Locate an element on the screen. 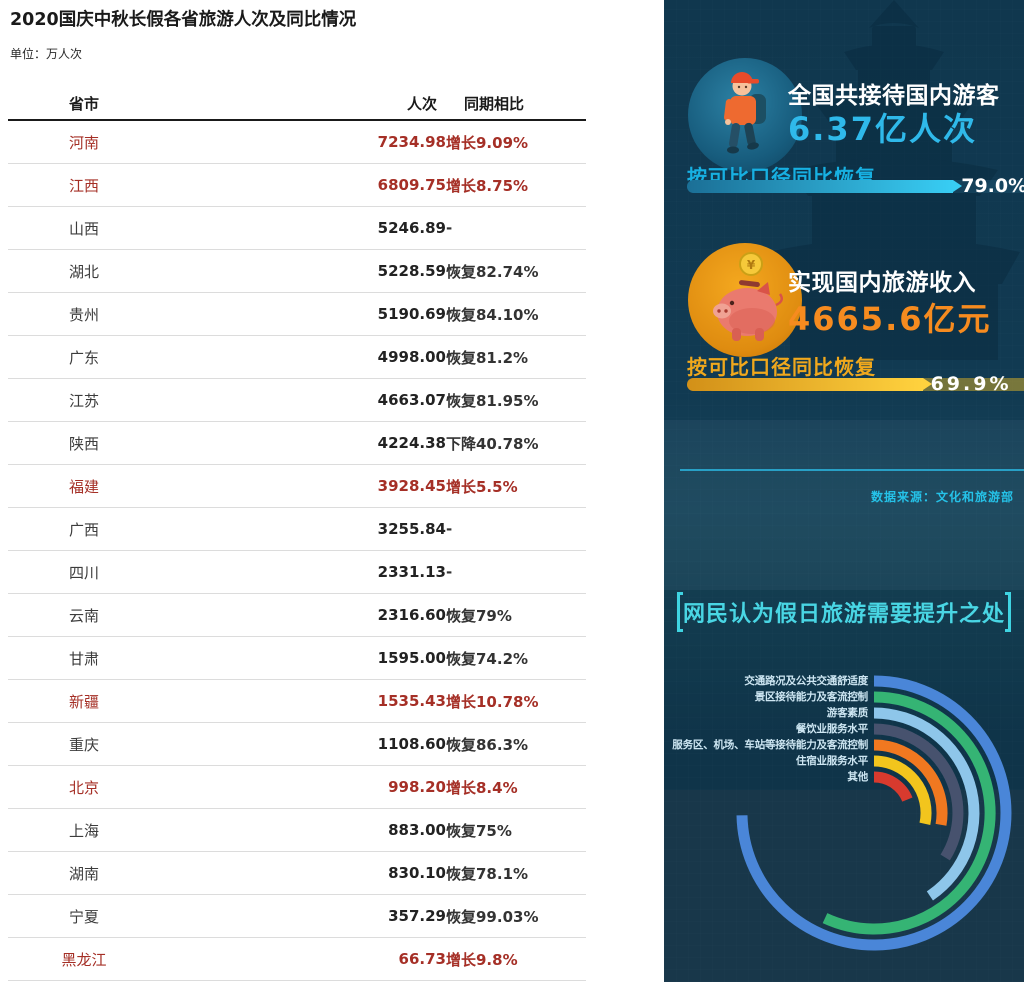 The width and height of the screenshot is (1024, 982). province-cell: 四川 is located at coordinates (84, 572).